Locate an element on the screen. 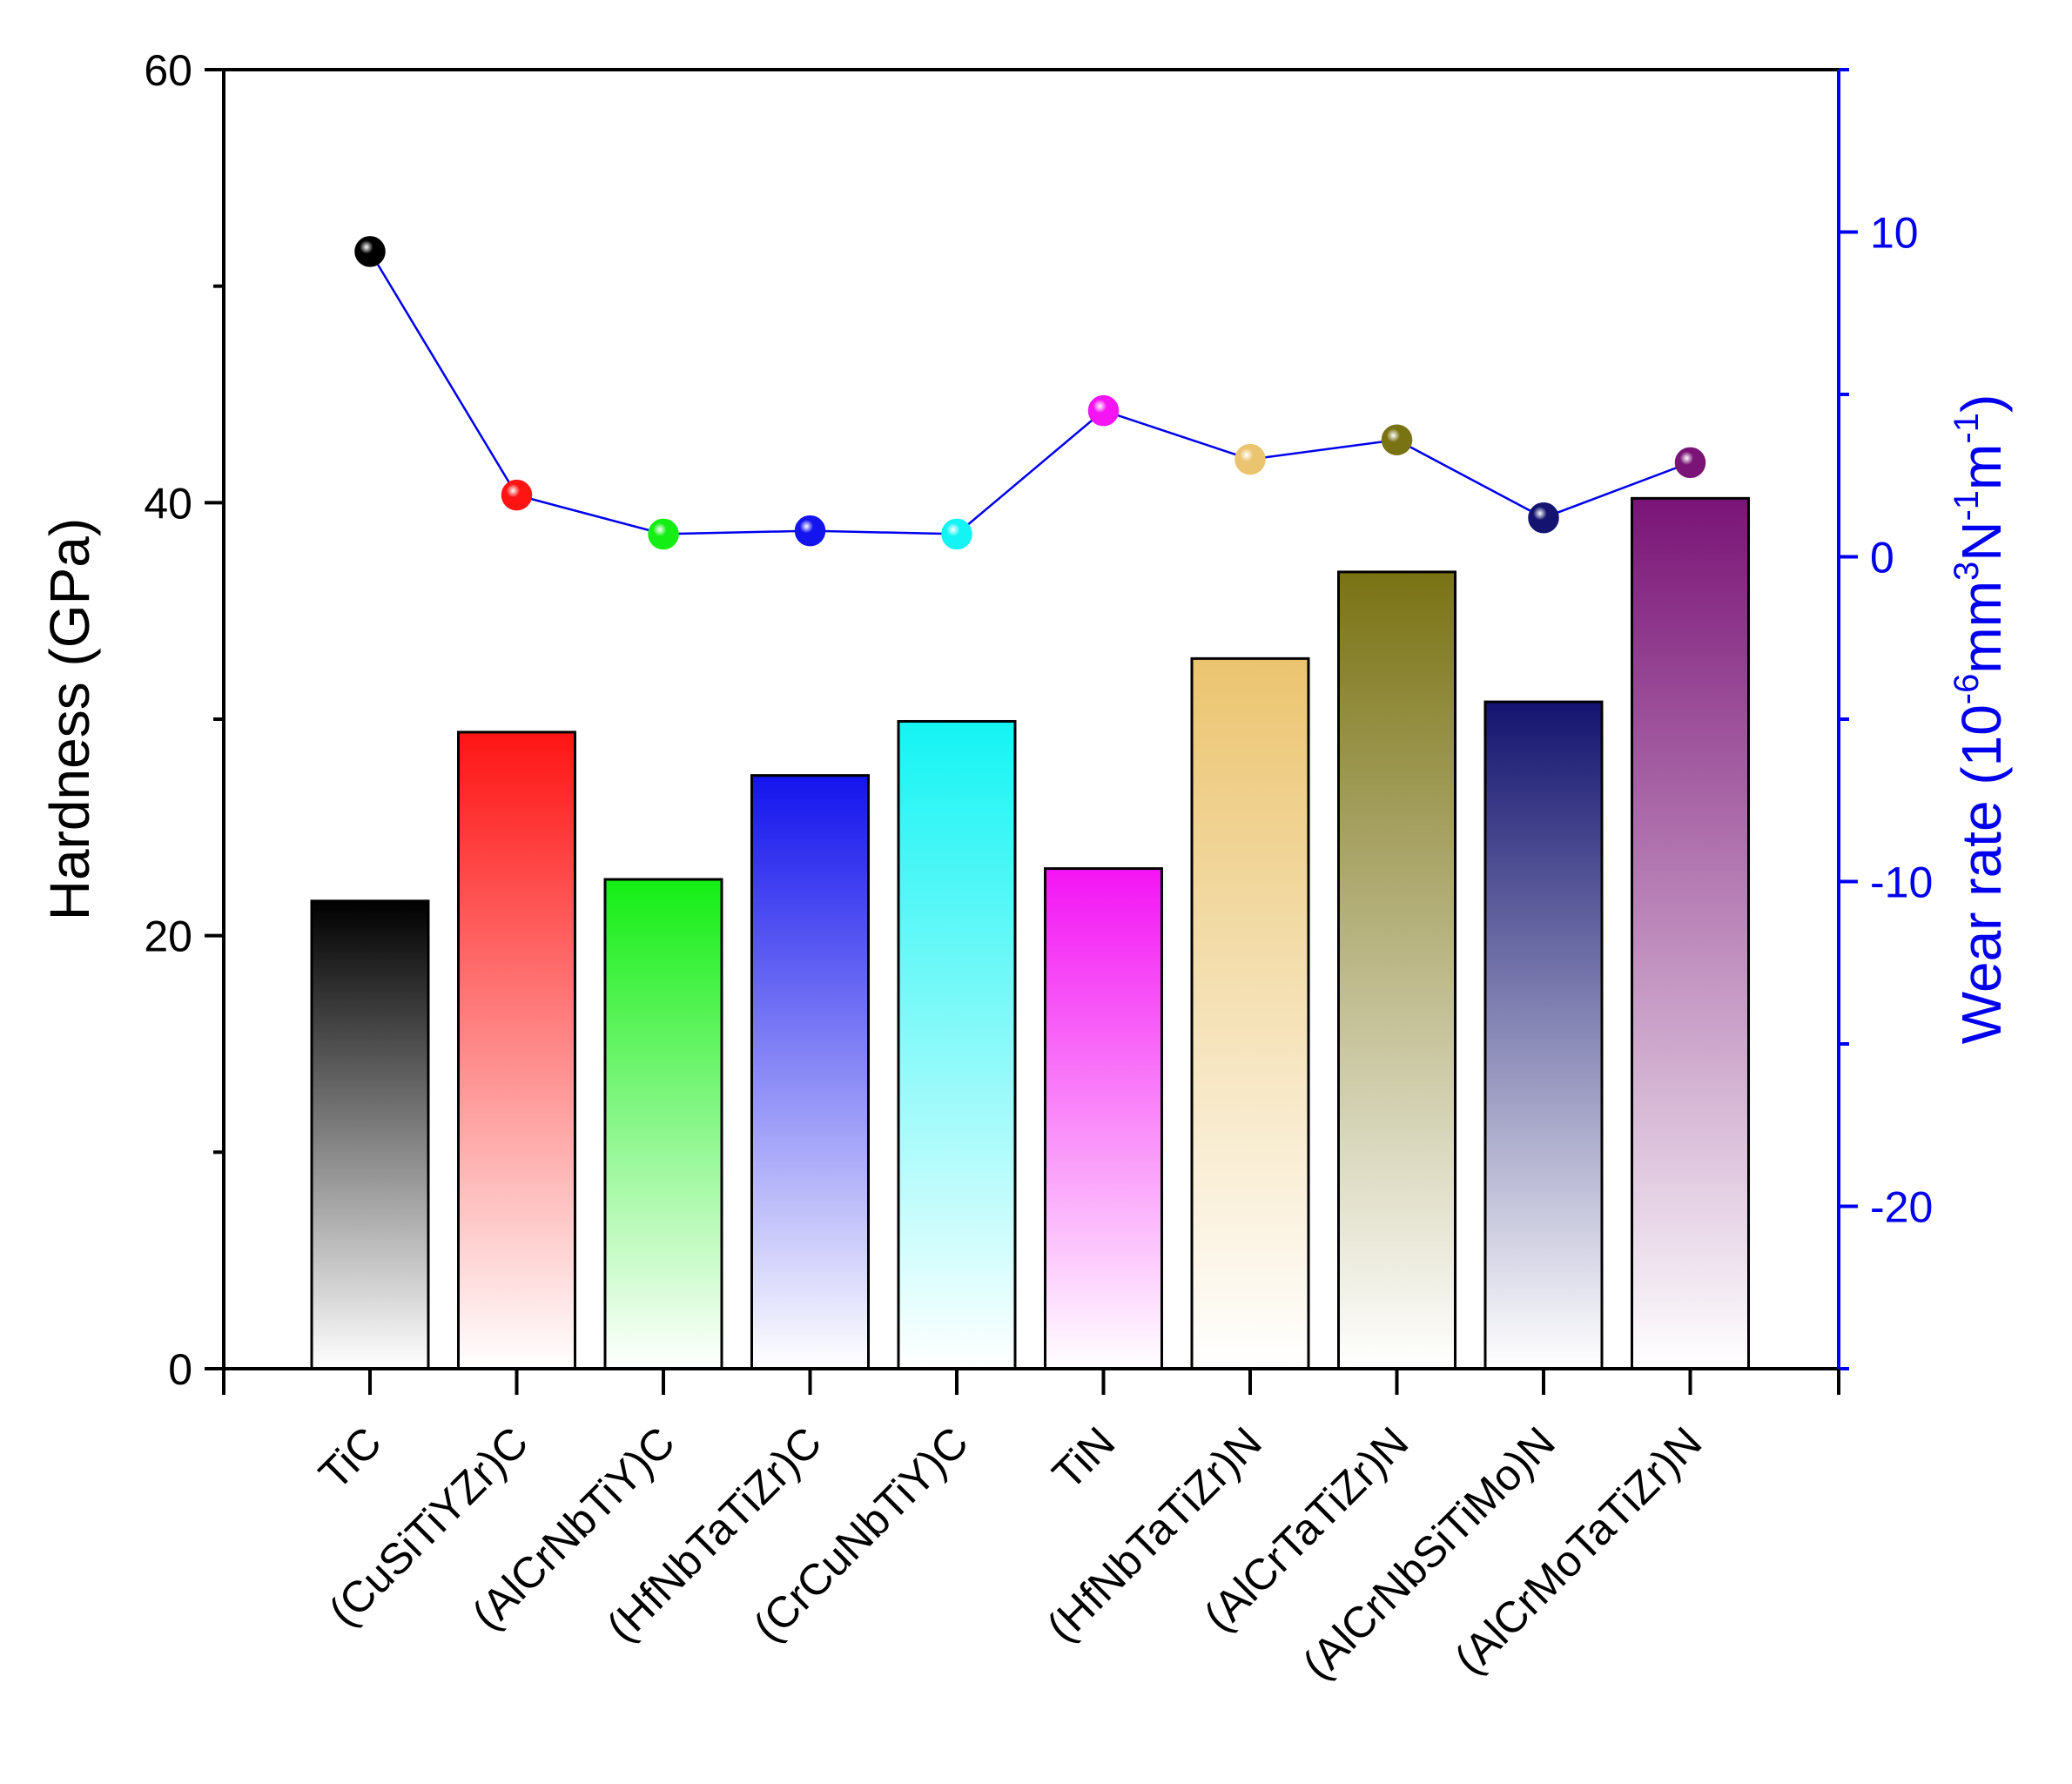 The width and height of the screenshot is (2072, 1784). x-tick-label: (AlCrNbSiTiMo)N is located at coordinates (1428, 1552).